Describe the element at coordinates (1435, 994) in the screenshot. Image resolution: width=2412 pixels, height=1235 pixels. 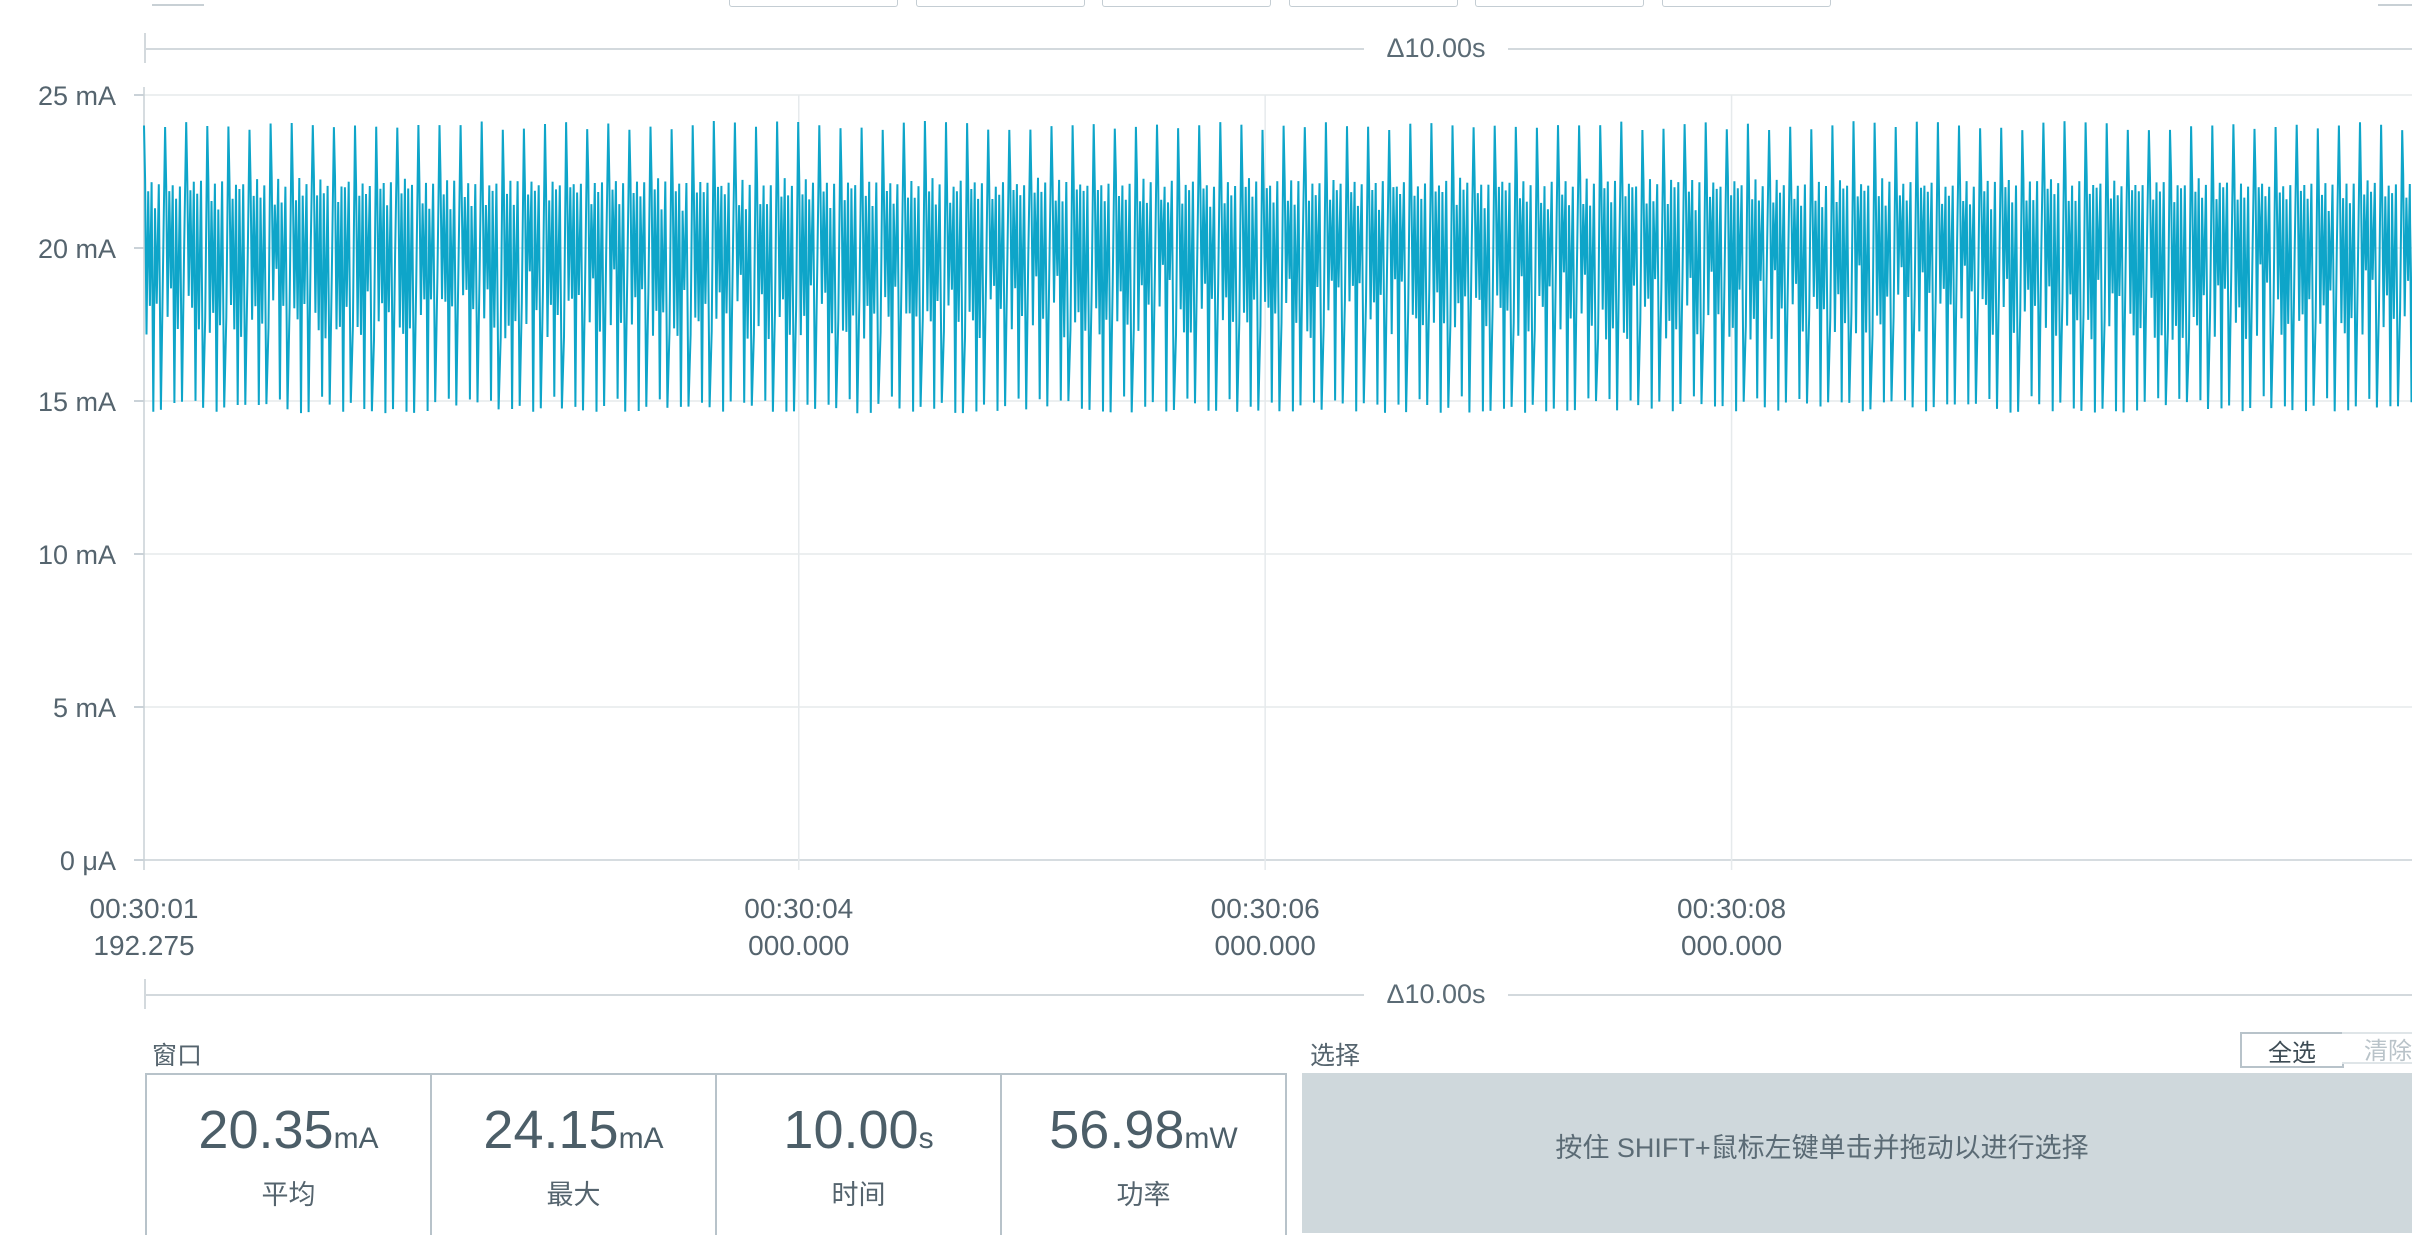
I see `selection-duration-label: Δ10.00s` at that location.